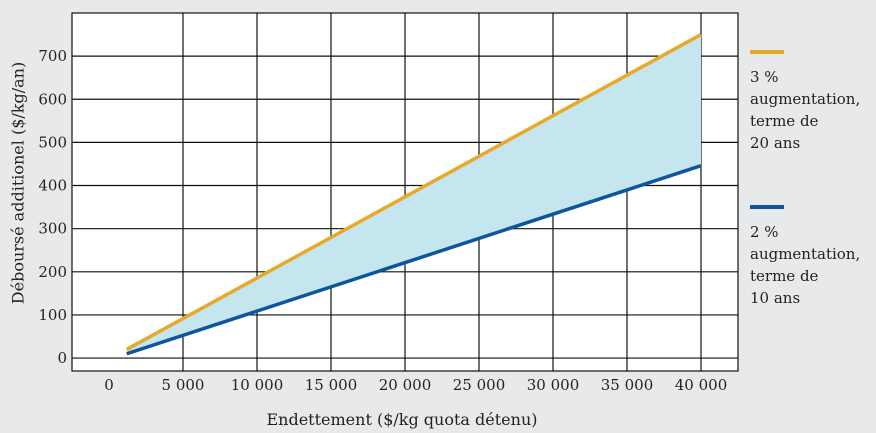  I want to click on x-tick-label: 10 000, so click(257, 385).